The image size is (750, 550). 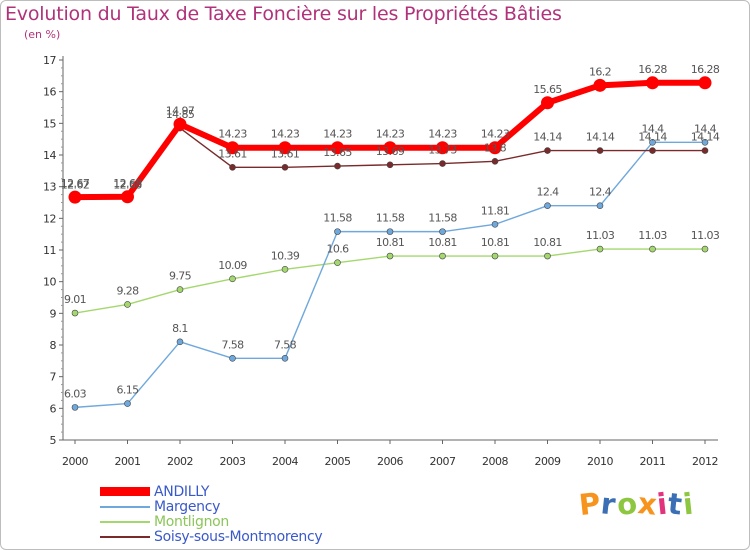 What do you see at coordinates (390, 151) in the screenshot?
I see `data-label: 13.69` at bounding box center [390, 151].